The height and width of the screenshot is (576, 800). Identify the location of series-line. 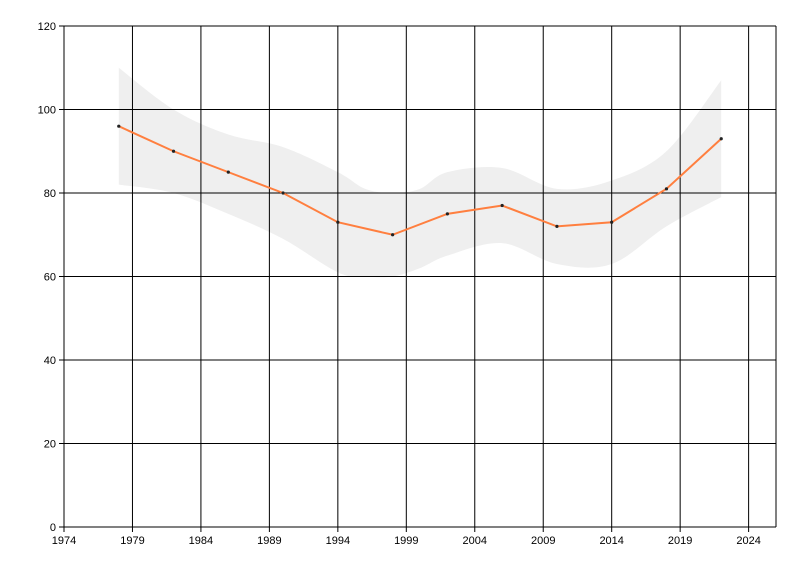
(420, 180).